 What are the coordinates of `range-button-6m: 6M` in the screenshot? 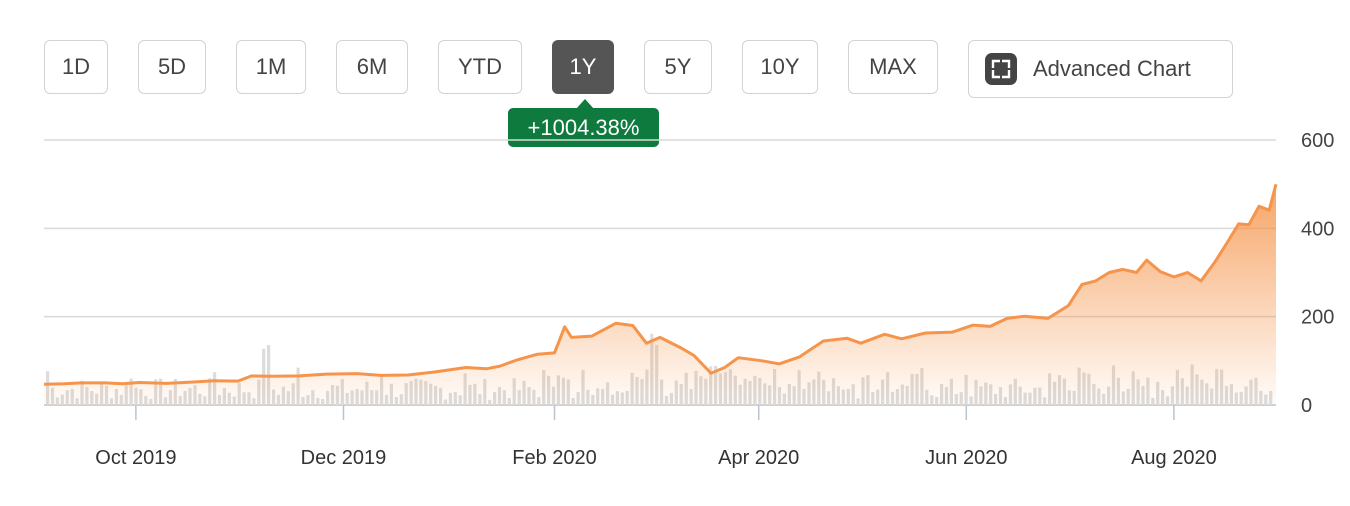 It's located at (372, 67).